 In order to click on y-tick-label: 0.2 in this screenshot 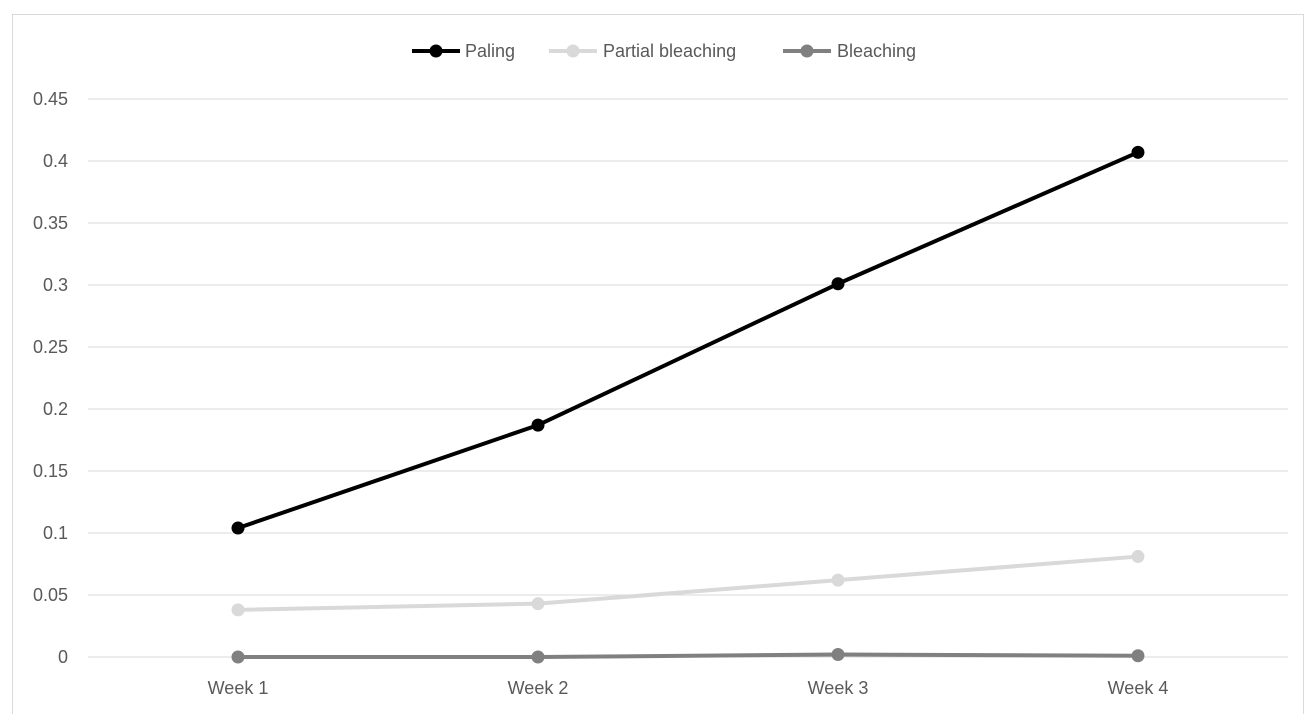, I will do `click(55, 409)`.